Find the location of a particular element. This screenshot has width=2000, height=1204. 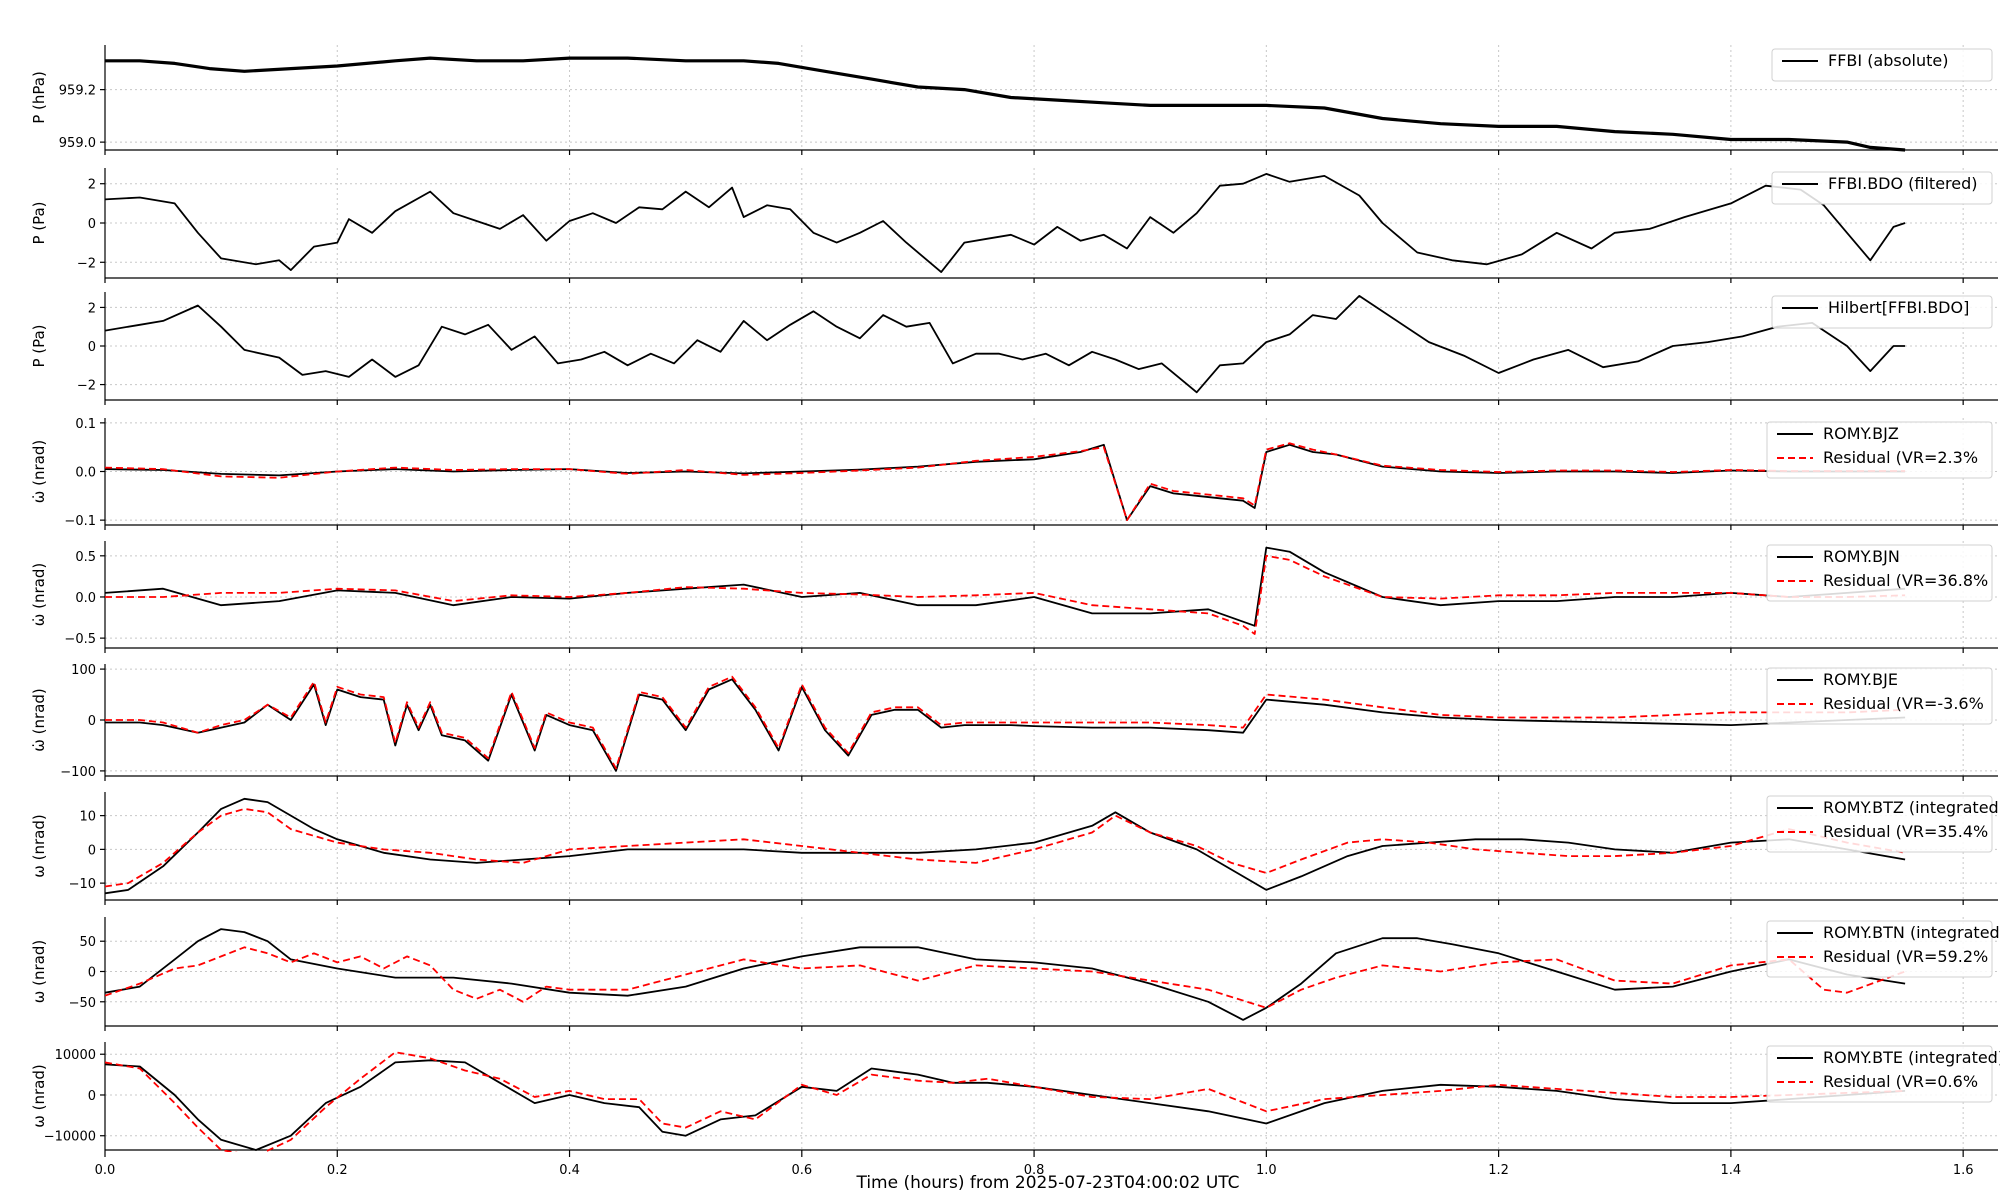

legend-entry: Hilbert[FFBI.BDO] is located at coordinates (1898, 307).